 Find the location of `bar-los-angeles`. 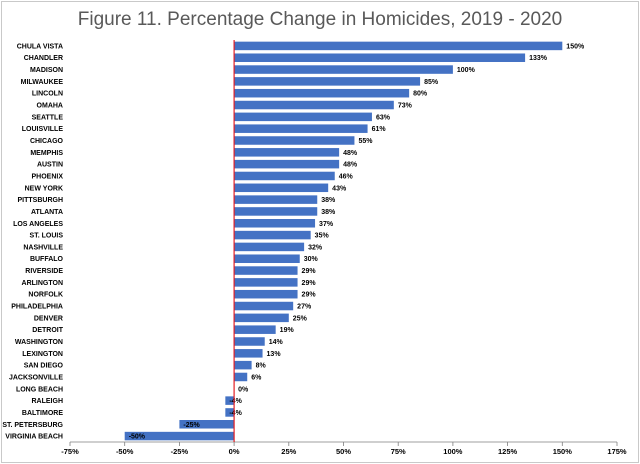

bar-los-angeles is located at coordinates (275, 223).